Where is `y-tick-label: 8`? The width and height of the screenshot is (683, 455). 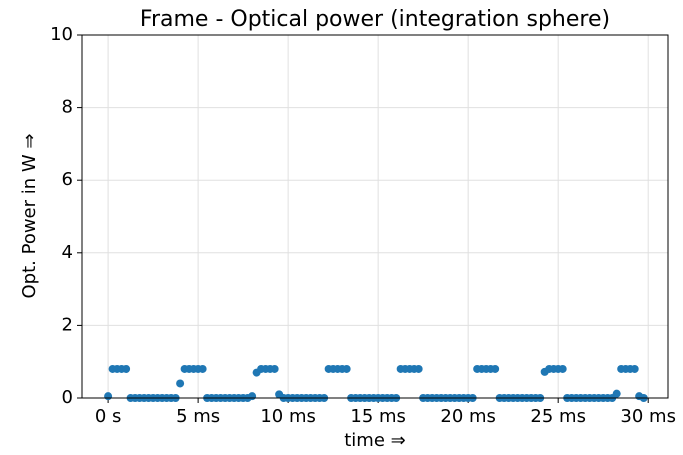 y-tick-label: 8 is located at coordinates (67, 107).